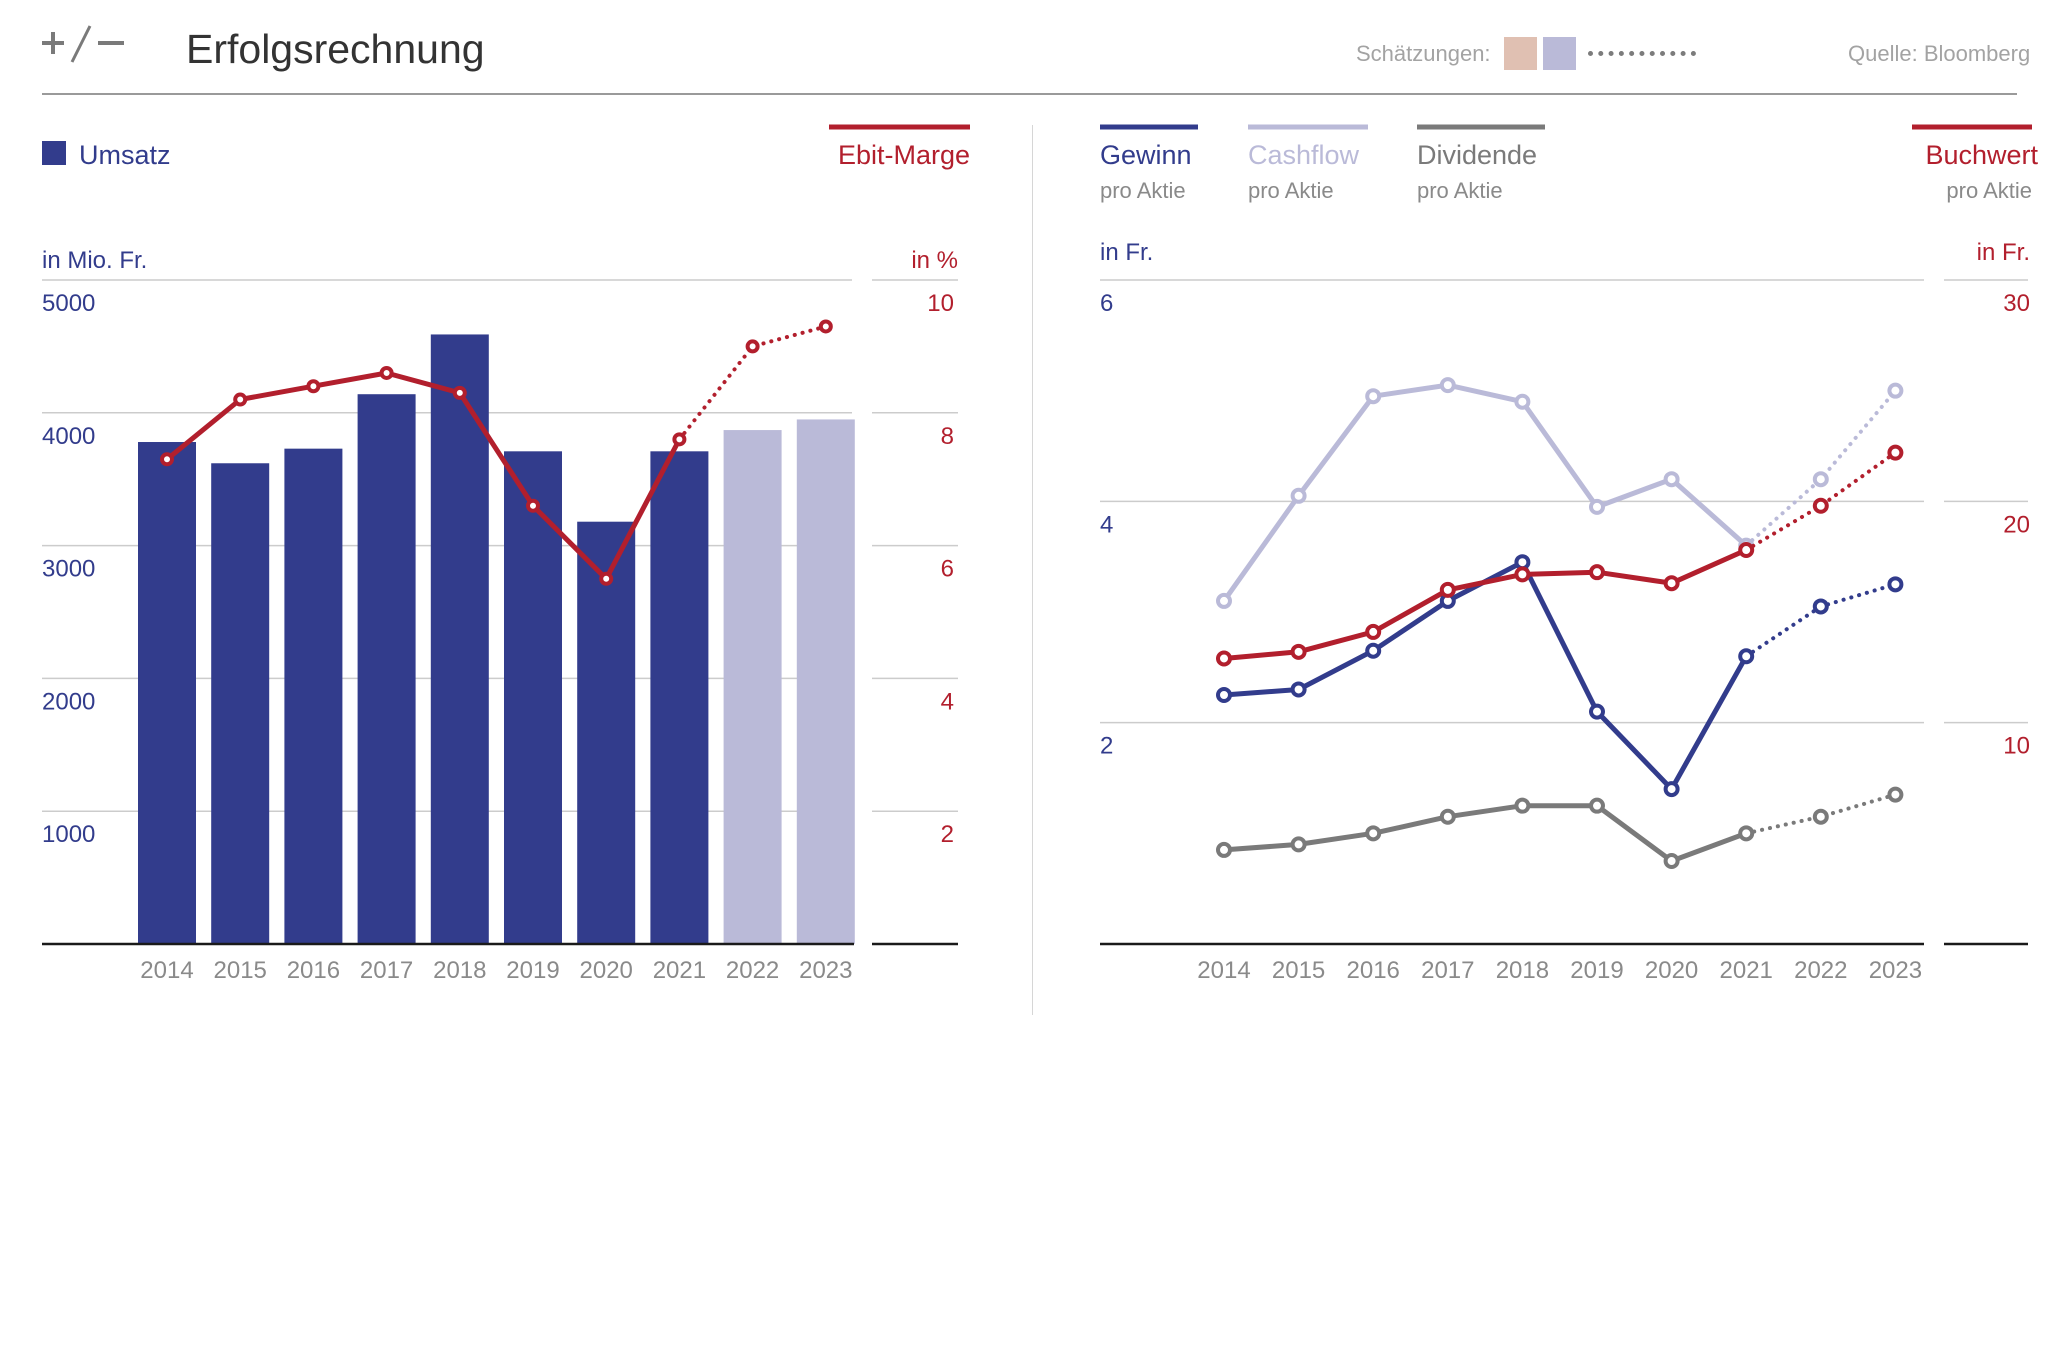 This screenshot has width=2048, height=1353. What do you see at coordinates (1298, 970) in the screenshot?
I see `right-x-tick-label: 2015` at bounding box center [1298, 970].